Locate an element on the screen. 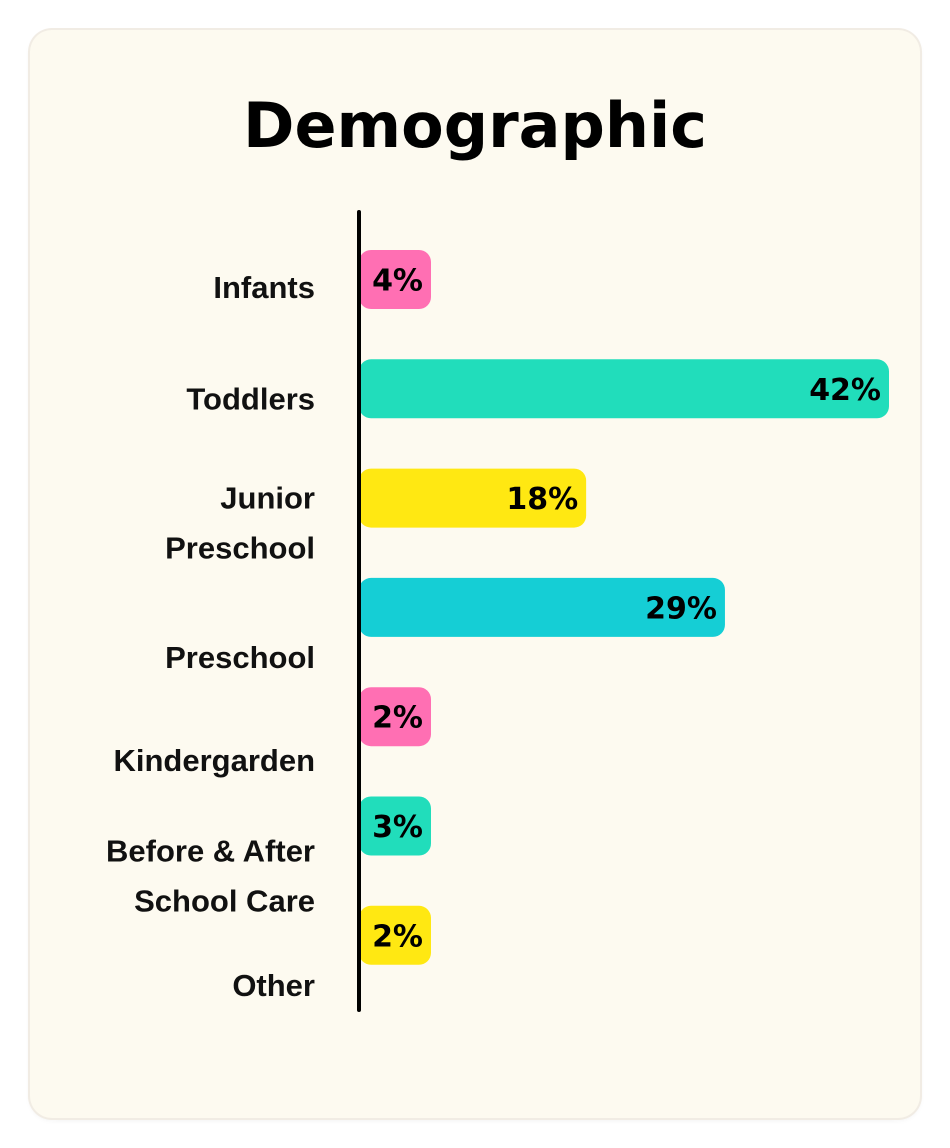 The image size is (950, 1148). chart-title: Demographic is located at coordinates (475, 125).